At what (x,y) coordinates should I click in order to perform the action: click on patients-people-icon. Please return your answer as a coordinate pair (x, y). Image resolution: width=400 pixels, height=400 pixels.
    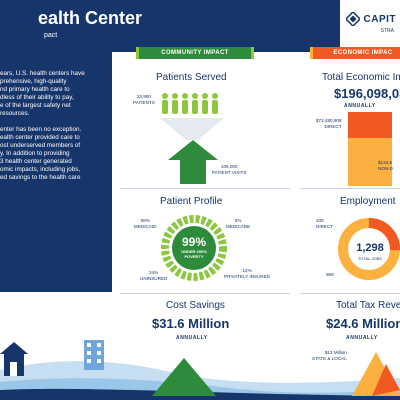
    Looking at the image, I should click on (190, 103).